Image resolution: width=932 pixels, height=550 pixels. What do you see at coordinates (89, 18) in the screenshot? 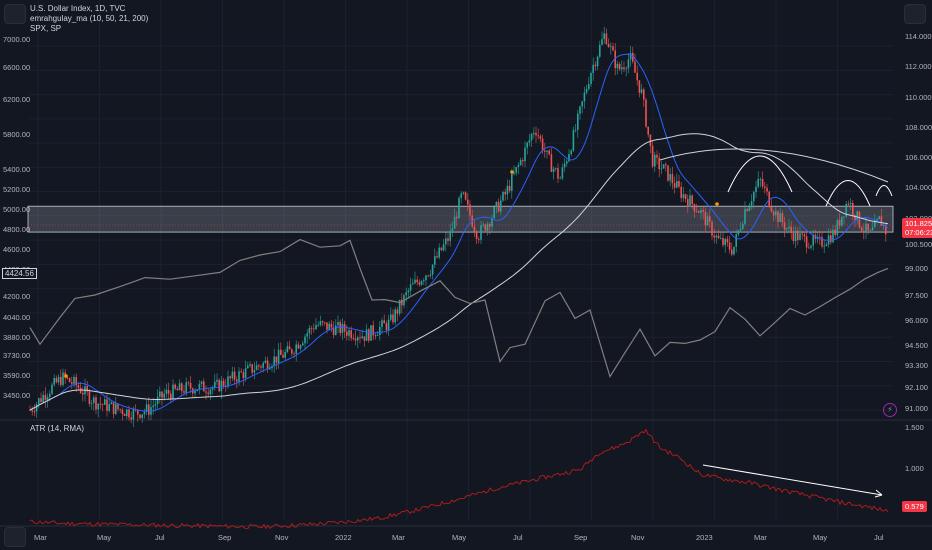
I see `indicator-label: emrahgulay_ma (10, 50, 21, 200)` at bounding box center [89, 18].